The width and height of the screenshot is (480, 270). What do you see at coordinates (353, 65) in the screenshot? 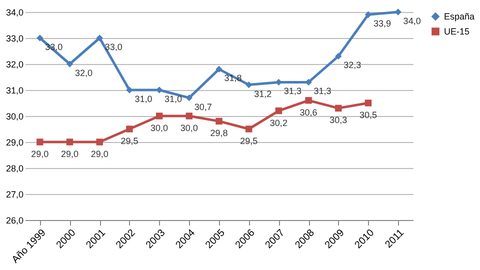
I see `data-label: 32,3` at bounding box center [353, 65].